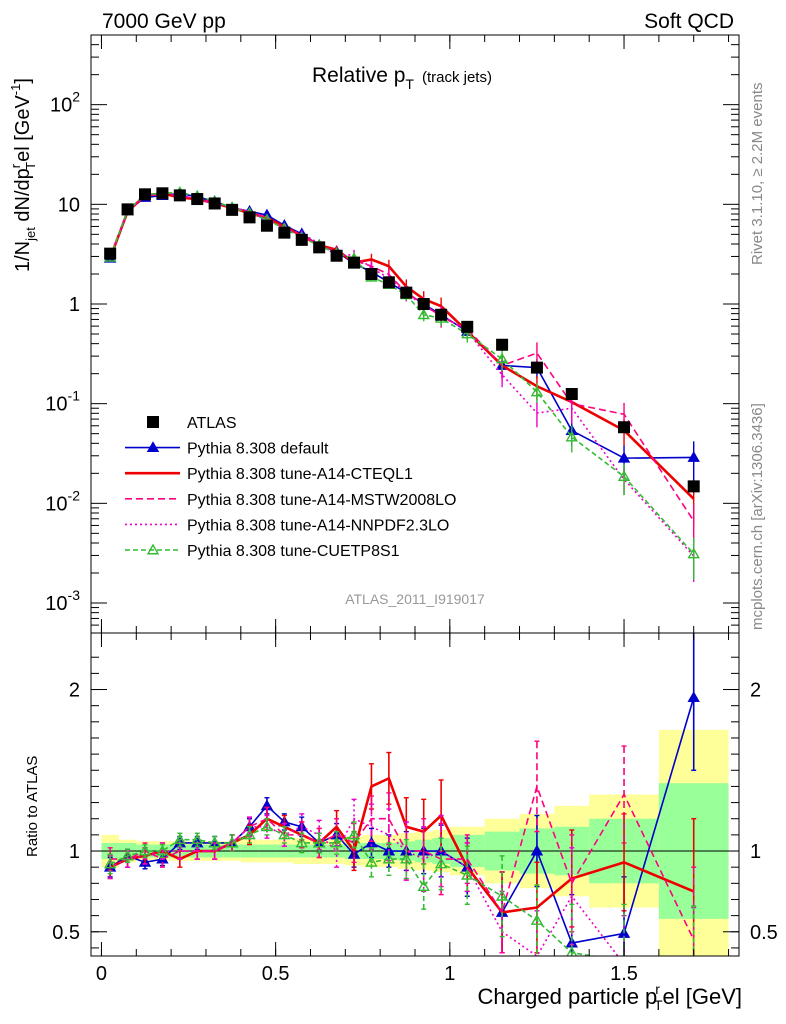  What do you see at coordinates (62, 601) in the screenshot?
I see `y-tick-label: 10⁻³` at bounding box center [62, 601].